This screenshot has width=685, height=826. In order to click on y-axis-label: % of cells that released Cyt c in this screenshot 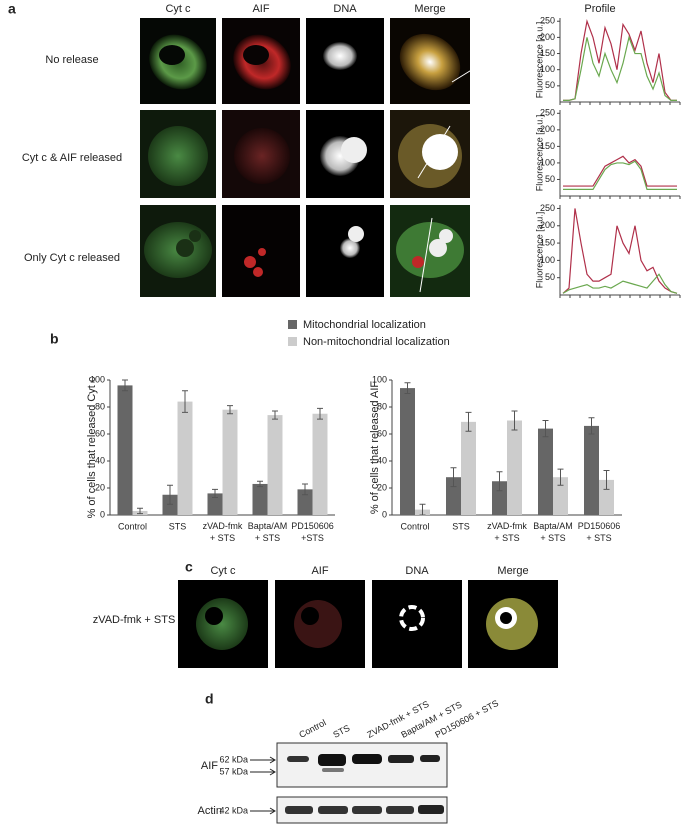, I will do `click(92, 447)`.